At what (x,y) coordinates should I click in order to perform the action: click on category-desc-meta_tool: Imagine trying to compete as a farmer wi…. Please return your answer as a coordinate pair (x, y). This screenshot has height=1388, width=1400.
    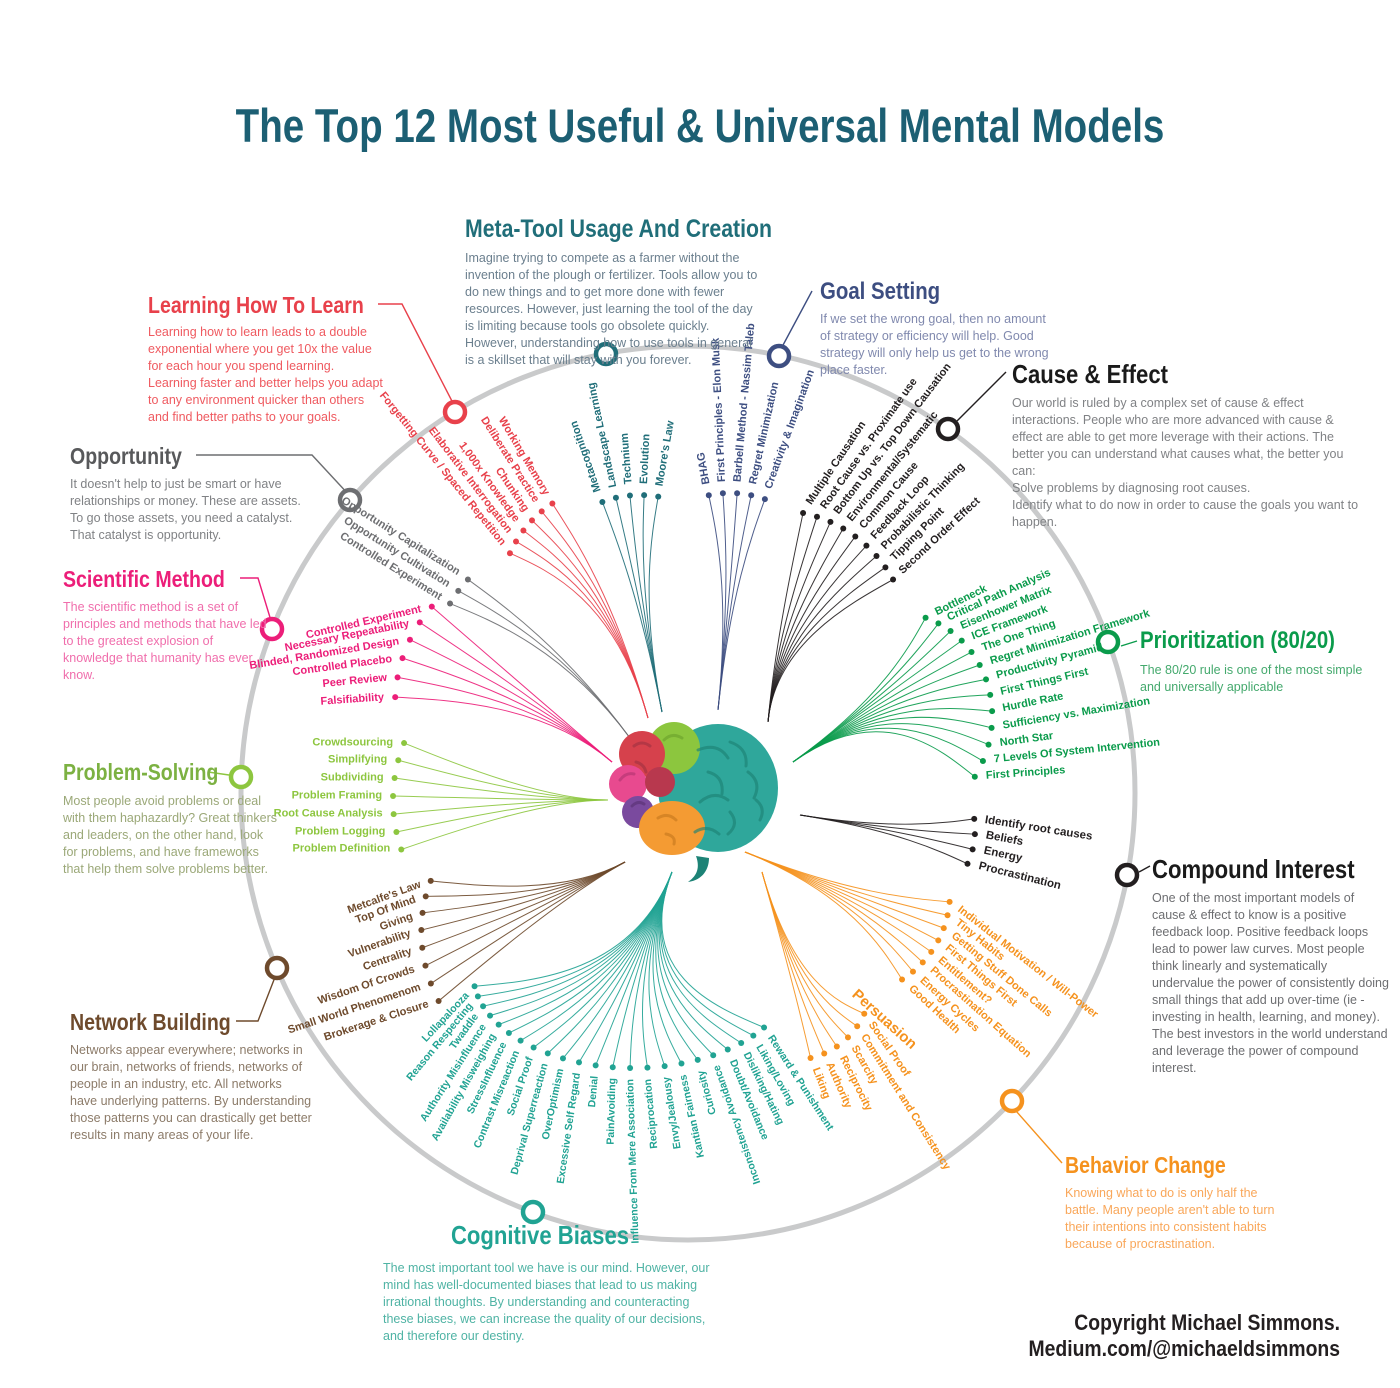
    Looking at the image, I should click on (611, 309).